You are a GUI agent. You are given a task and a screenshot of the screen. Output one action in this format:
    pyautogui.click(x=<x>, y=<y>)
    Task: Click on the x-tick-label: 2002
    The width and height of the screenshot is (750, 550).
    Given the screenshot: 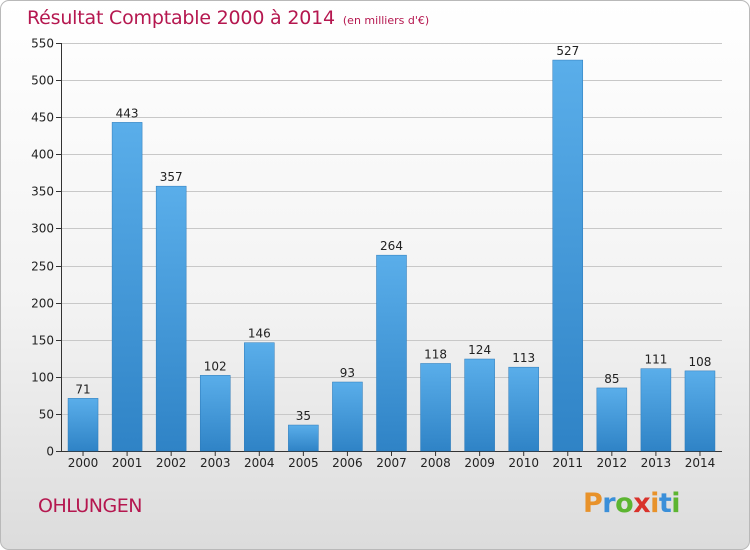 What is the action you would take?
    pyautogui.click(x=171, y=463)
    